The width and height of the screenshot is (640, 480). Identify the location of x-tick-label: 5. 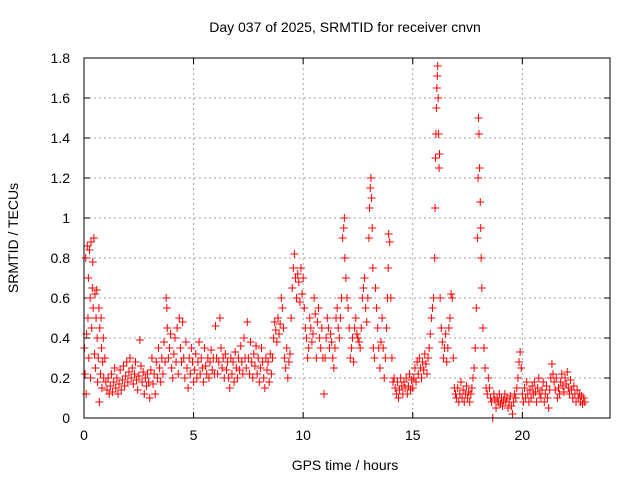
(194, 435).